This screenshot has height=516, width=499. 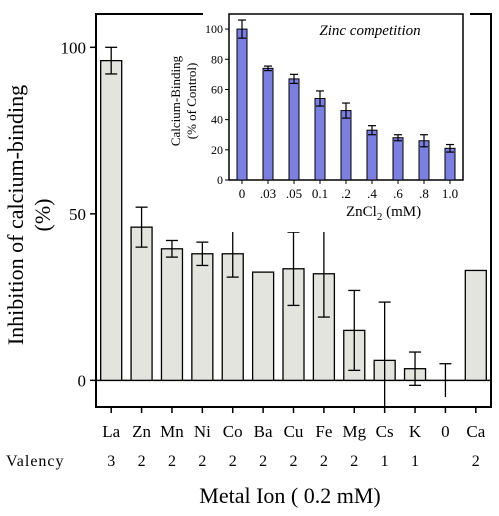 I want to click on inset-x-axis-label: ZnCl2 (mM), so click(x=383, y=213).